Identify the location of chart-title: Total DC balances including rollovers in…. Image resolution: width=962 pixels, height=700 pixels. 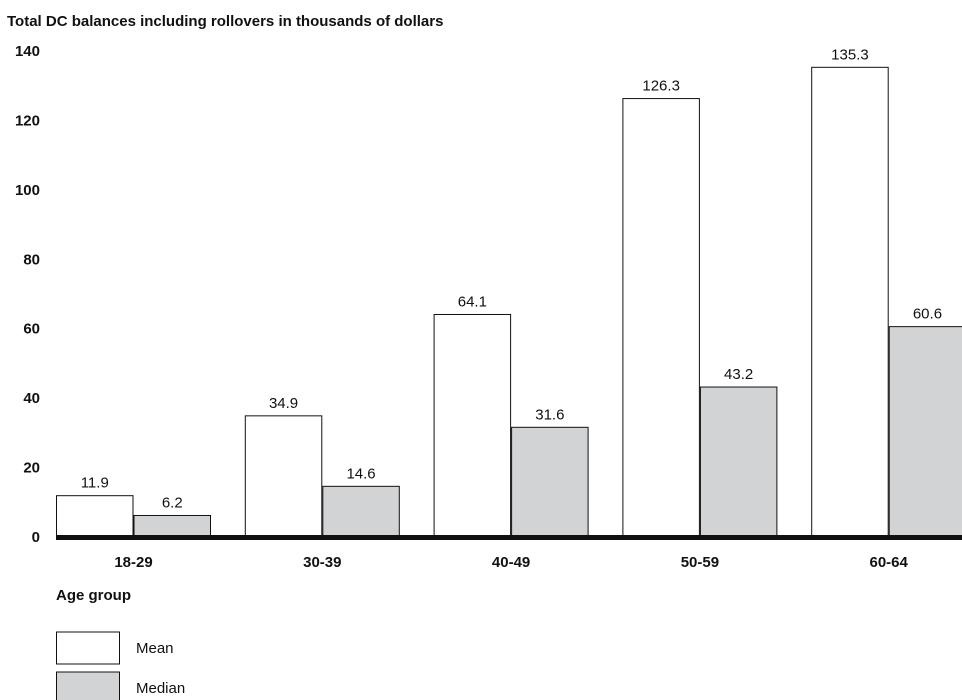
(225, 21).